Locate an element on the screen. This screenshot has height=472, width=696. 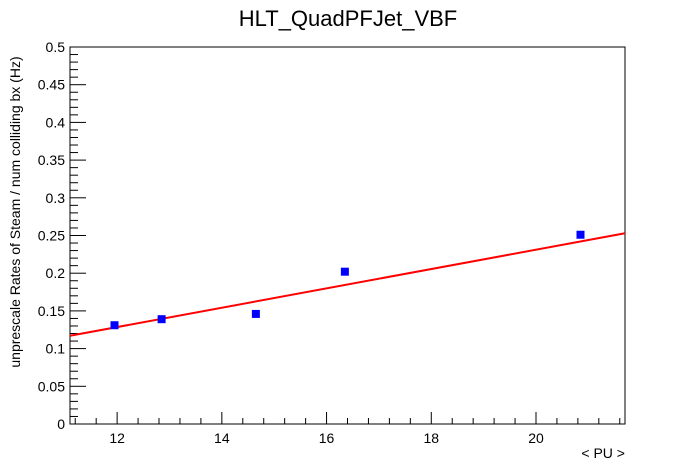
y-tick-label: 0.45 is located at coordinates (51, 85).